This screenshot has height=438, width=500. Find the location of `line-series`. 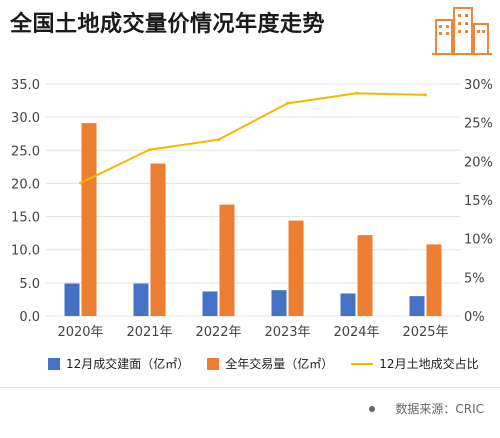

line-series is located at coordinates (253, 138).